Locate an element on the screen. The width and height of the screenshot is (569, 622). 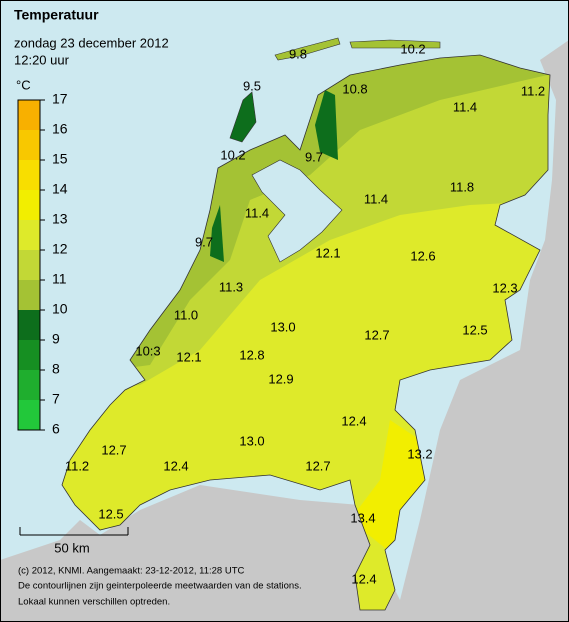
legend-tick-label: 7 is located at coordinates (56, 399).